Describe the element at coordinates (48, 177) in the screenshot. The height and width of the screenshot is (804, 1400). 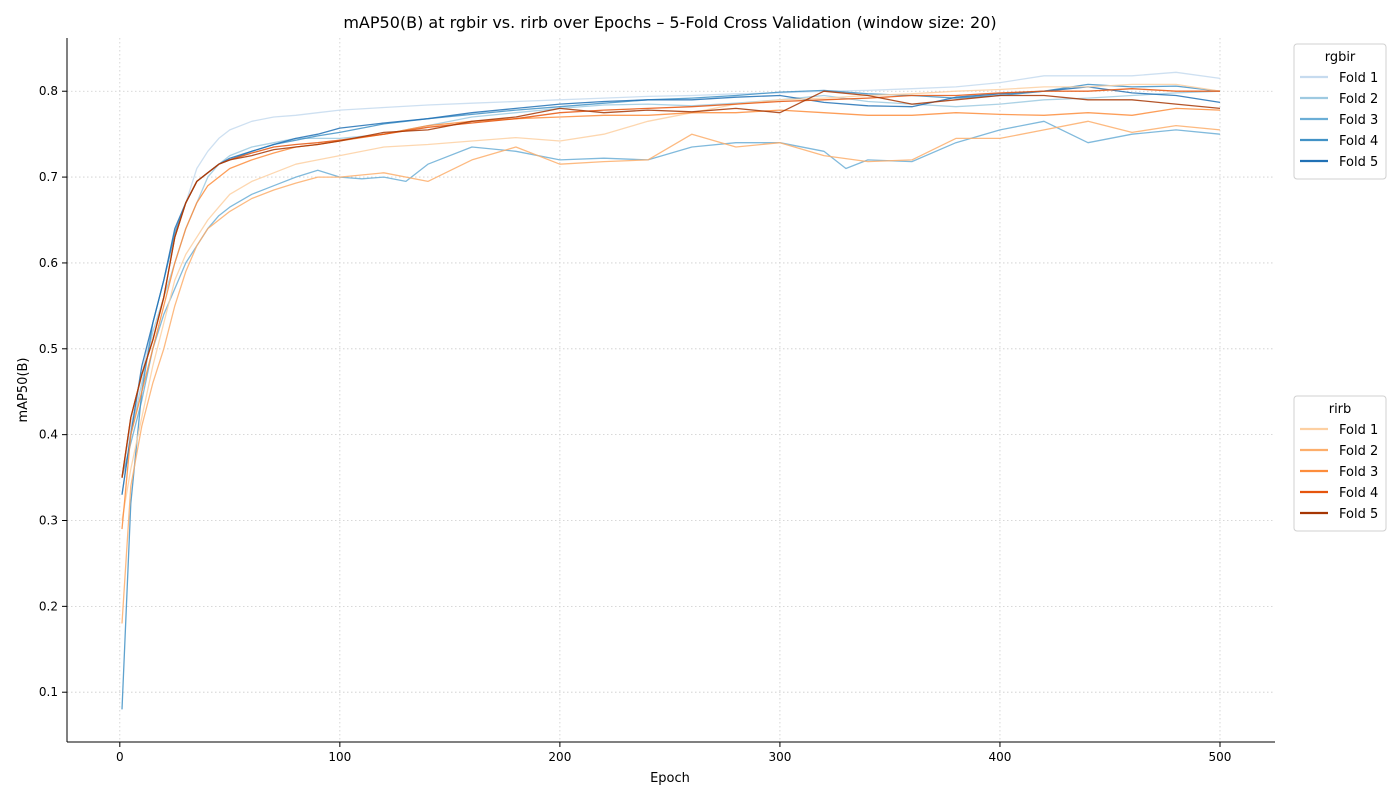
I see `y-tick-label: 0.7` at that location.